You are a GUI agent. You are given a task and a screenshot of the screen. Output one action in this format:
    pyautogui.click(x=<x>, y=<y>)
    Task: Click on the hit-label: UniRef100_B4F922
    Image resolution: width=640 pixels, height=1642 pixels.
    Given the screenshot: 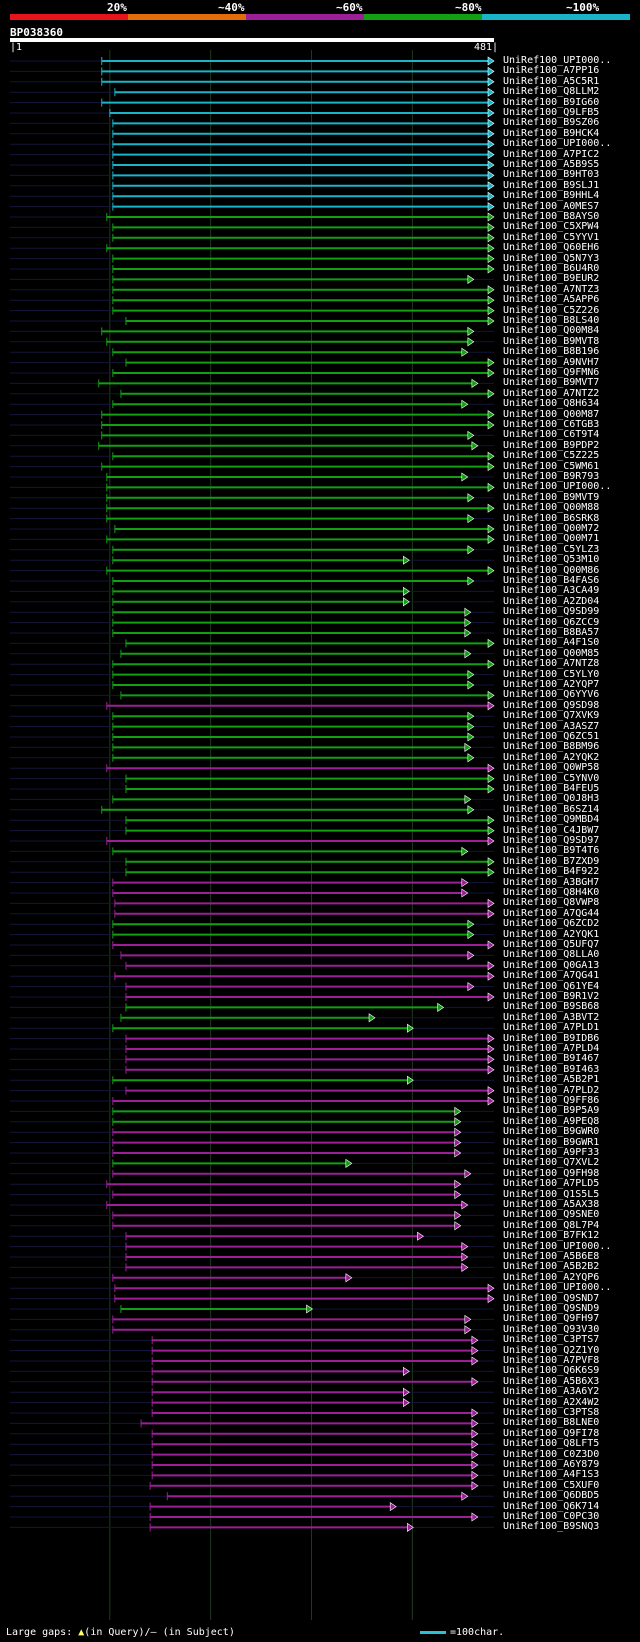 What is the action you would take?
    pyautogui.click(x=551, y=872)
    